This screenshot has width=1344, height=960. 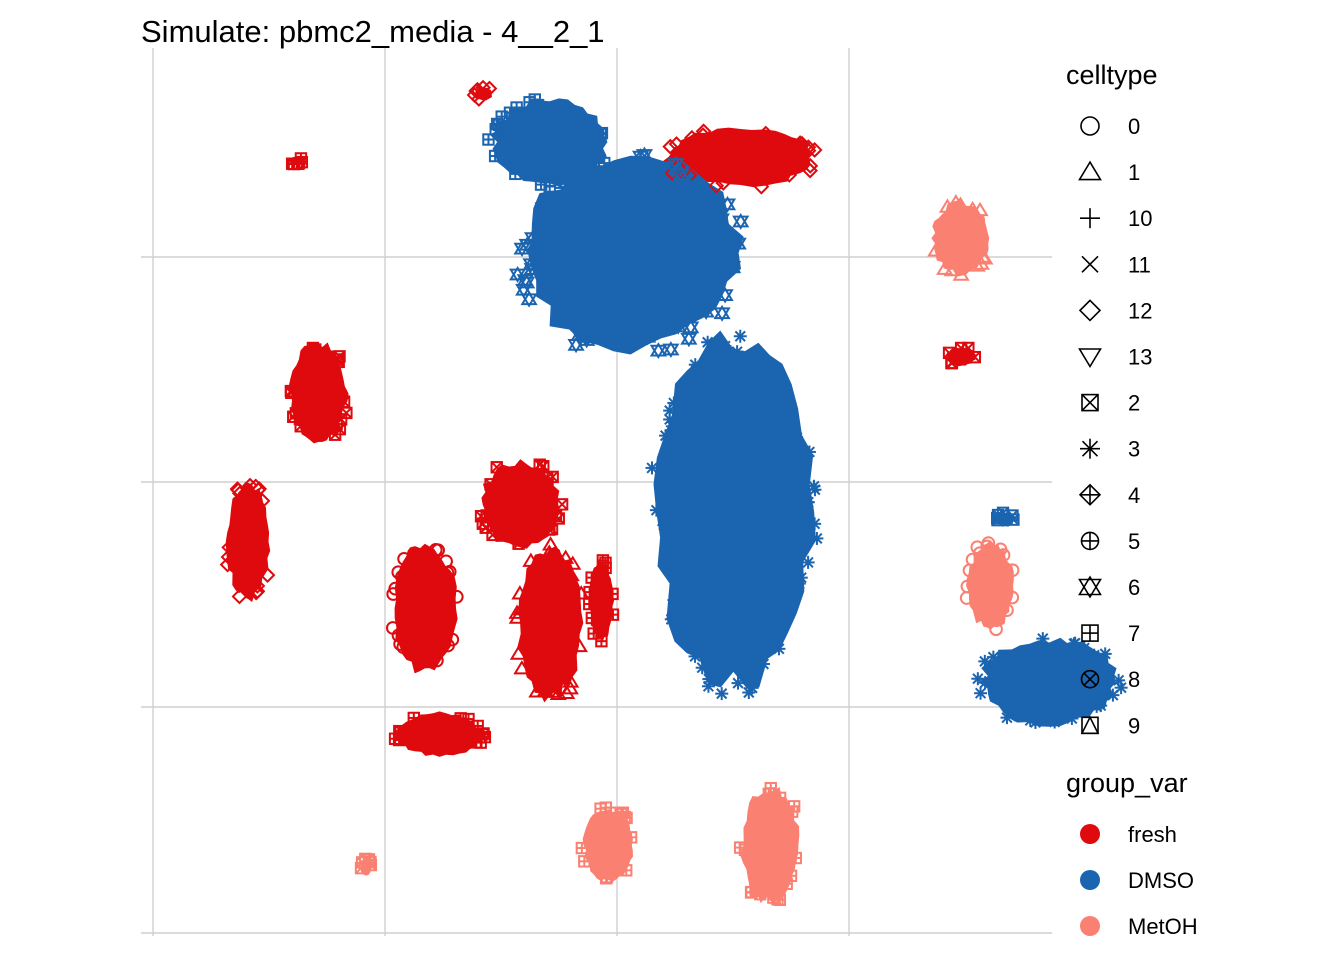 I want to click on legend-symbol-triangle-down-icon, so click(x=1090, y=358).